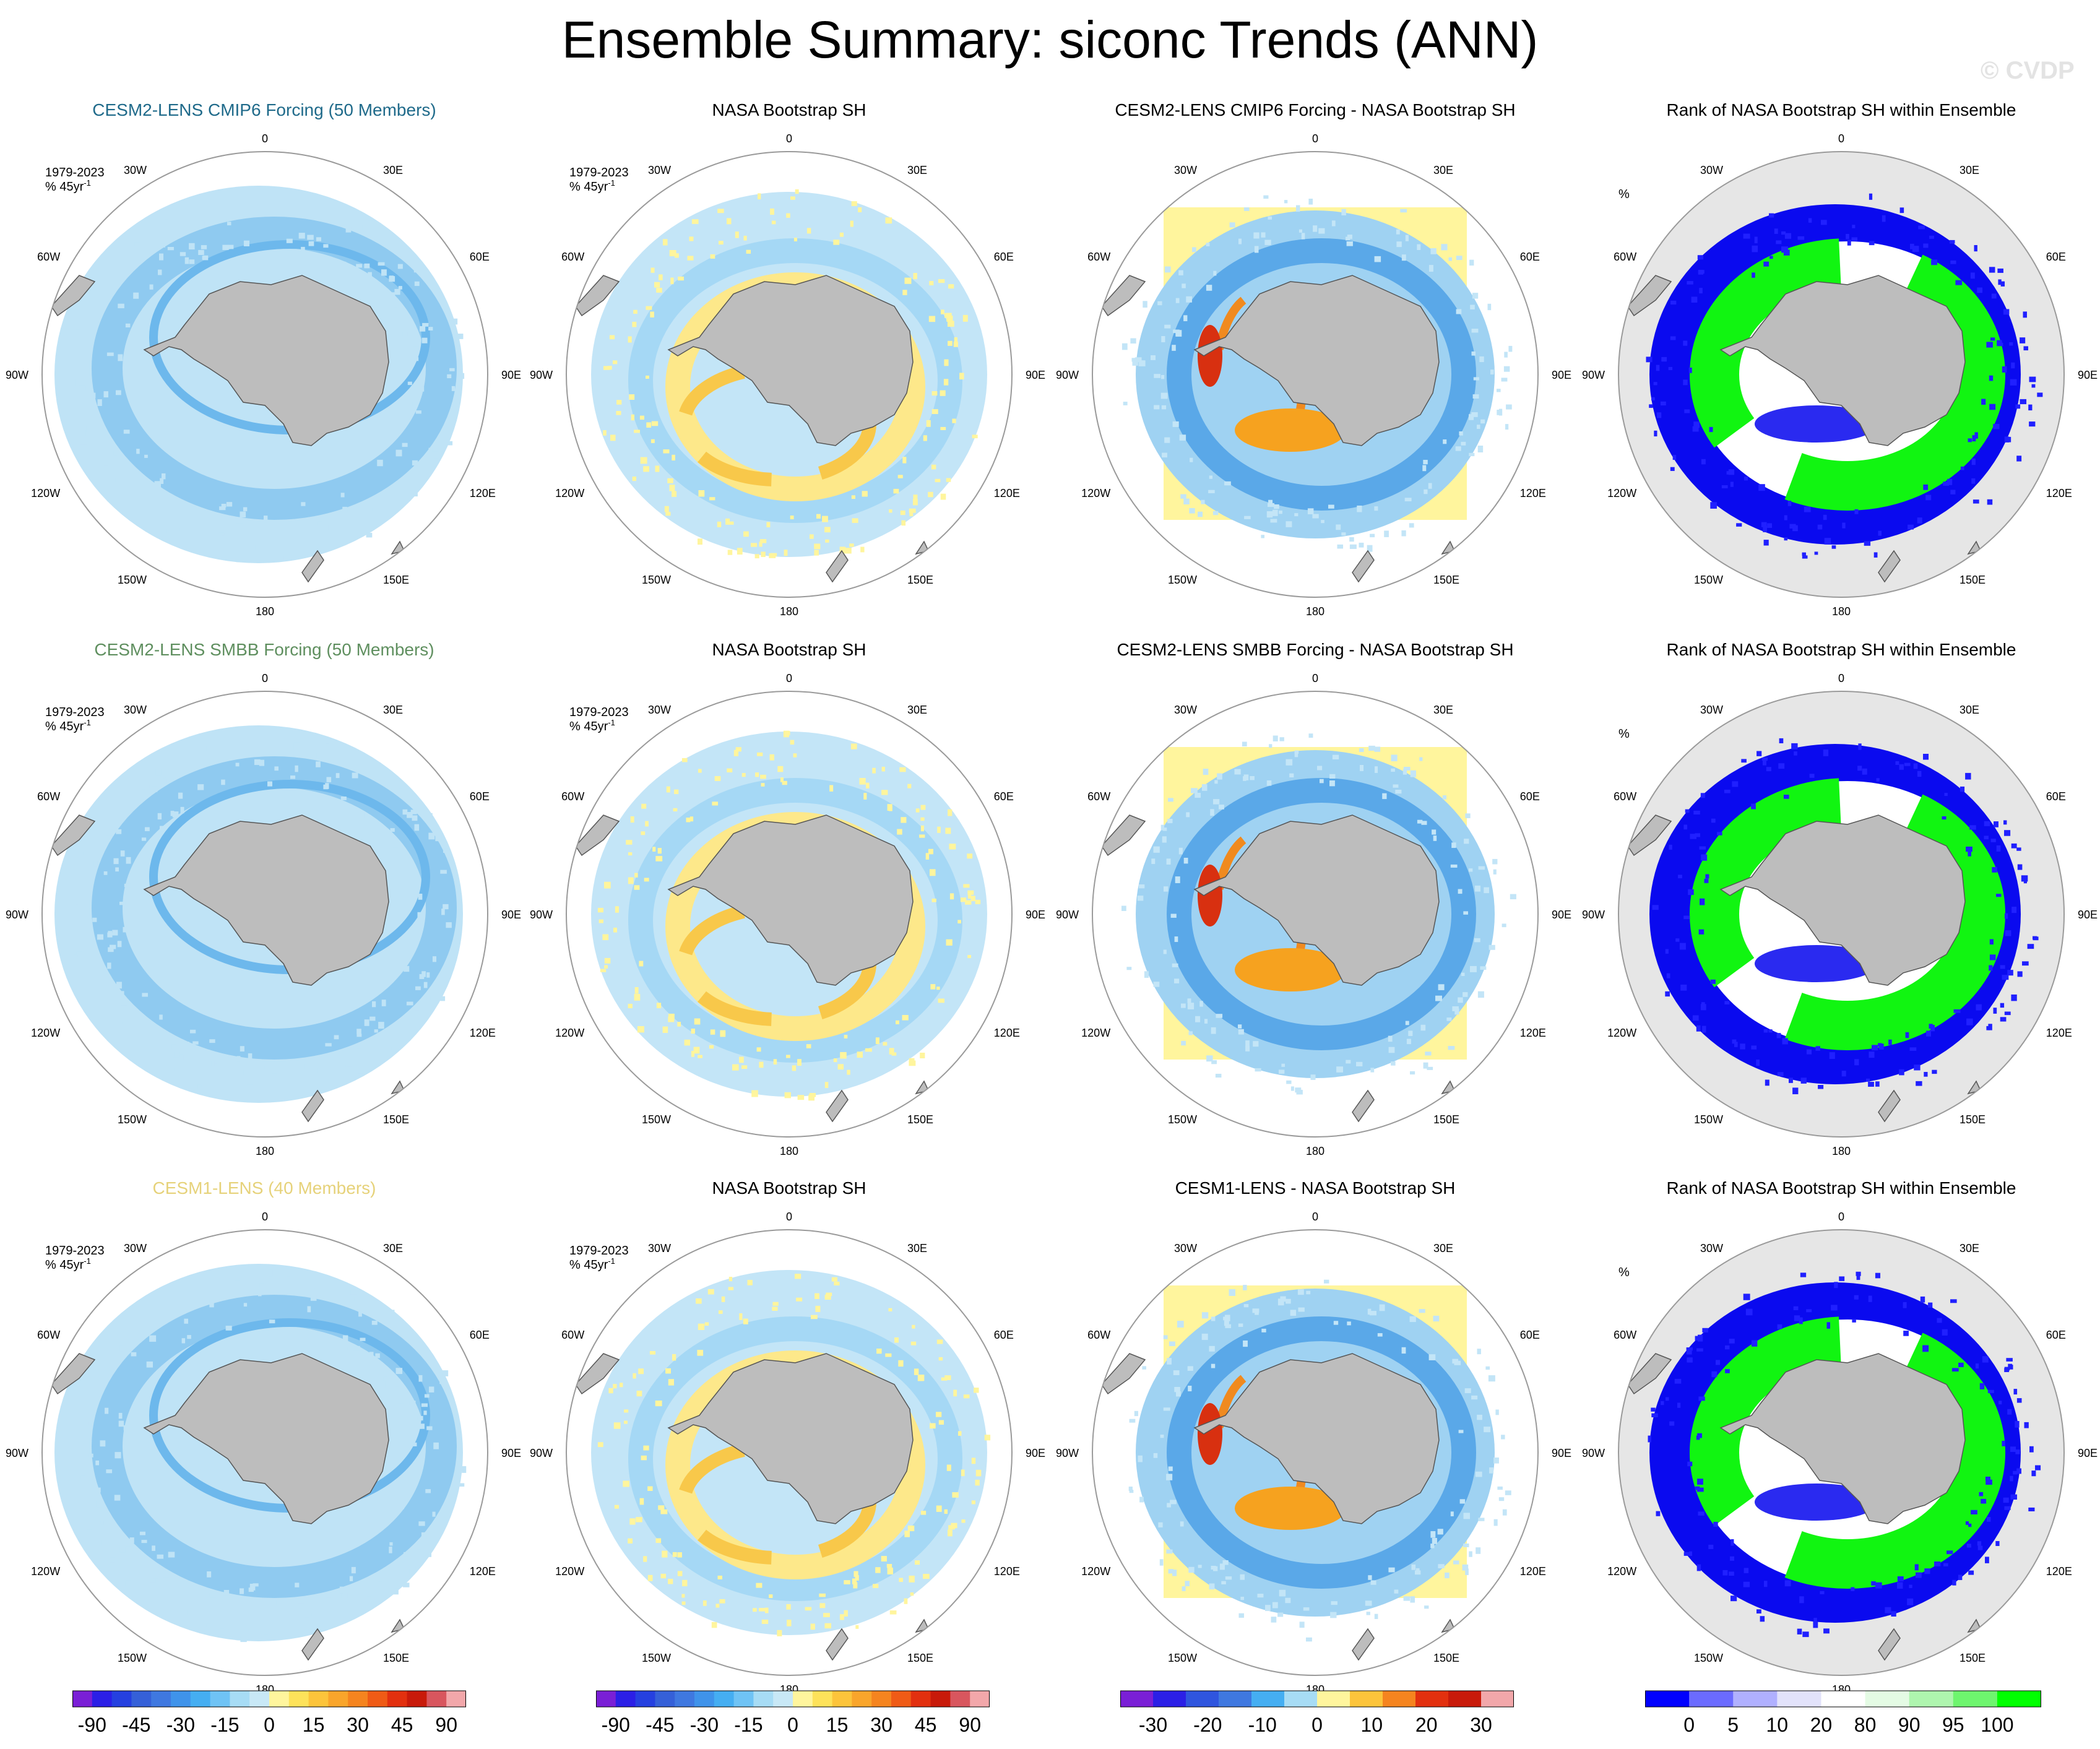 The width and height of the screenshot is (2100, 1749). Describe the element at coordinates (1733, 1725) in the screenshot. I see `colorbar-label: 5` at that location.